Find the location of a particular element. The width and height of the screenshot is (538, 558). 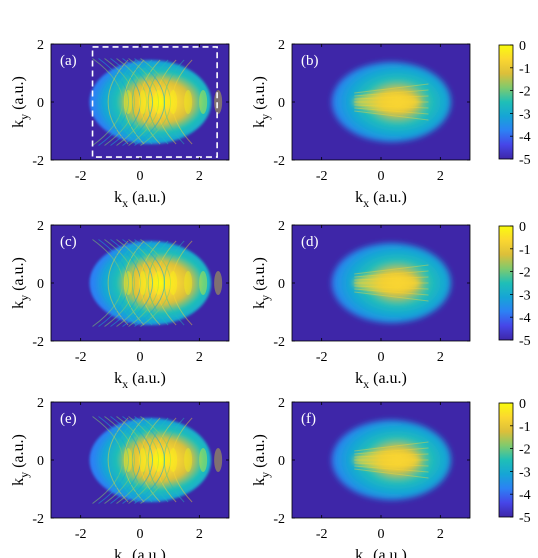

panel-label: (a) is located at coordinates (68, 61).